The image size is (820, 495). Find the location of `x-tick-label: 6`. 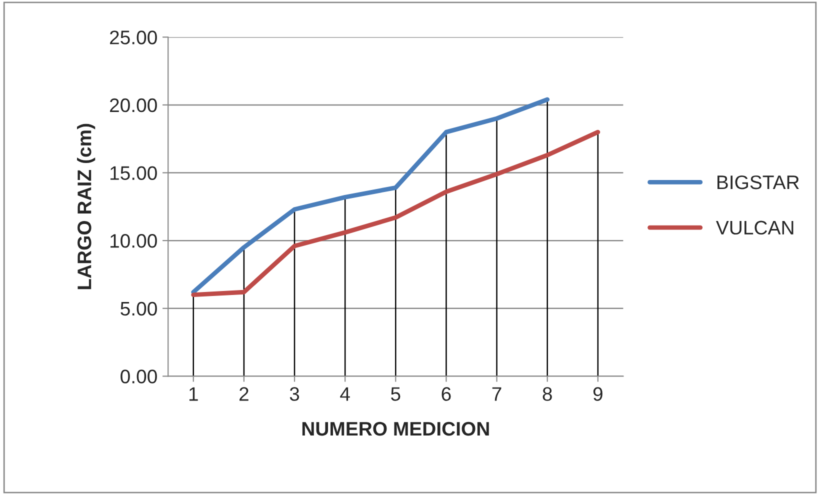

x-tick-label: 6 is located at coordinates (446, 394).